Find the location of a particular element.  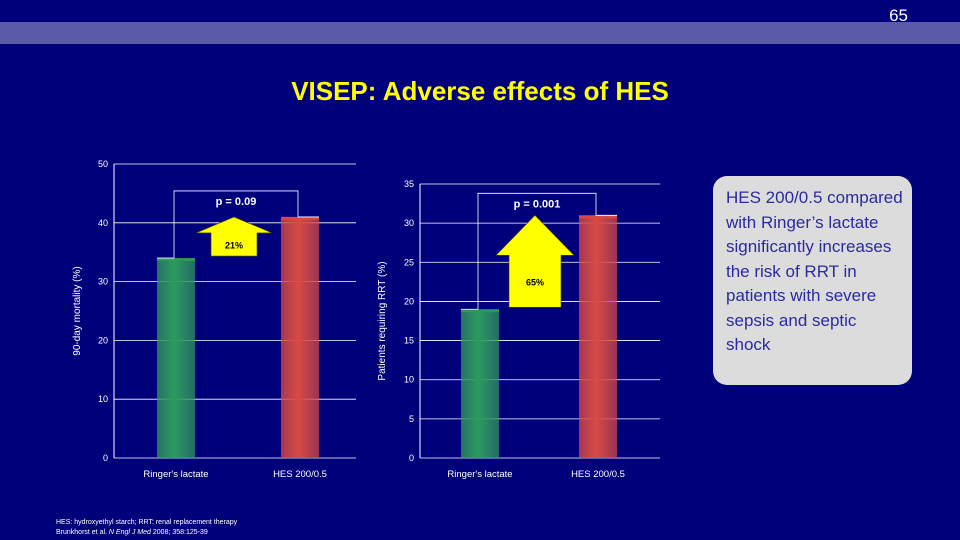

header-band is located at coordinates (480, 33).